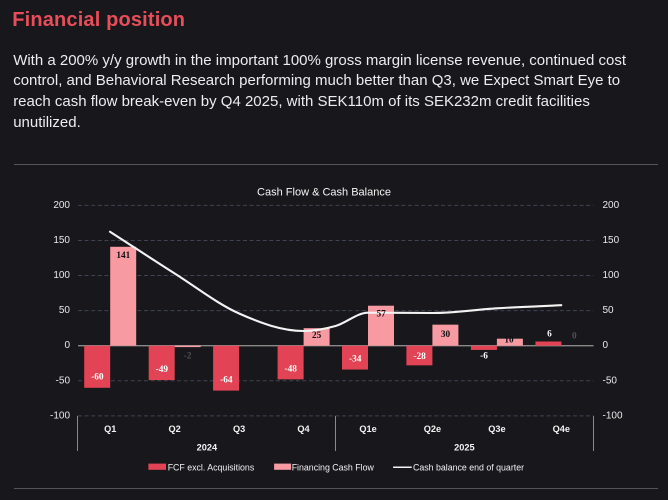  Describe the element at coordinates (468, 467) in the screenshot. I see `svg-text: Cash balance end of quarter` at that location.